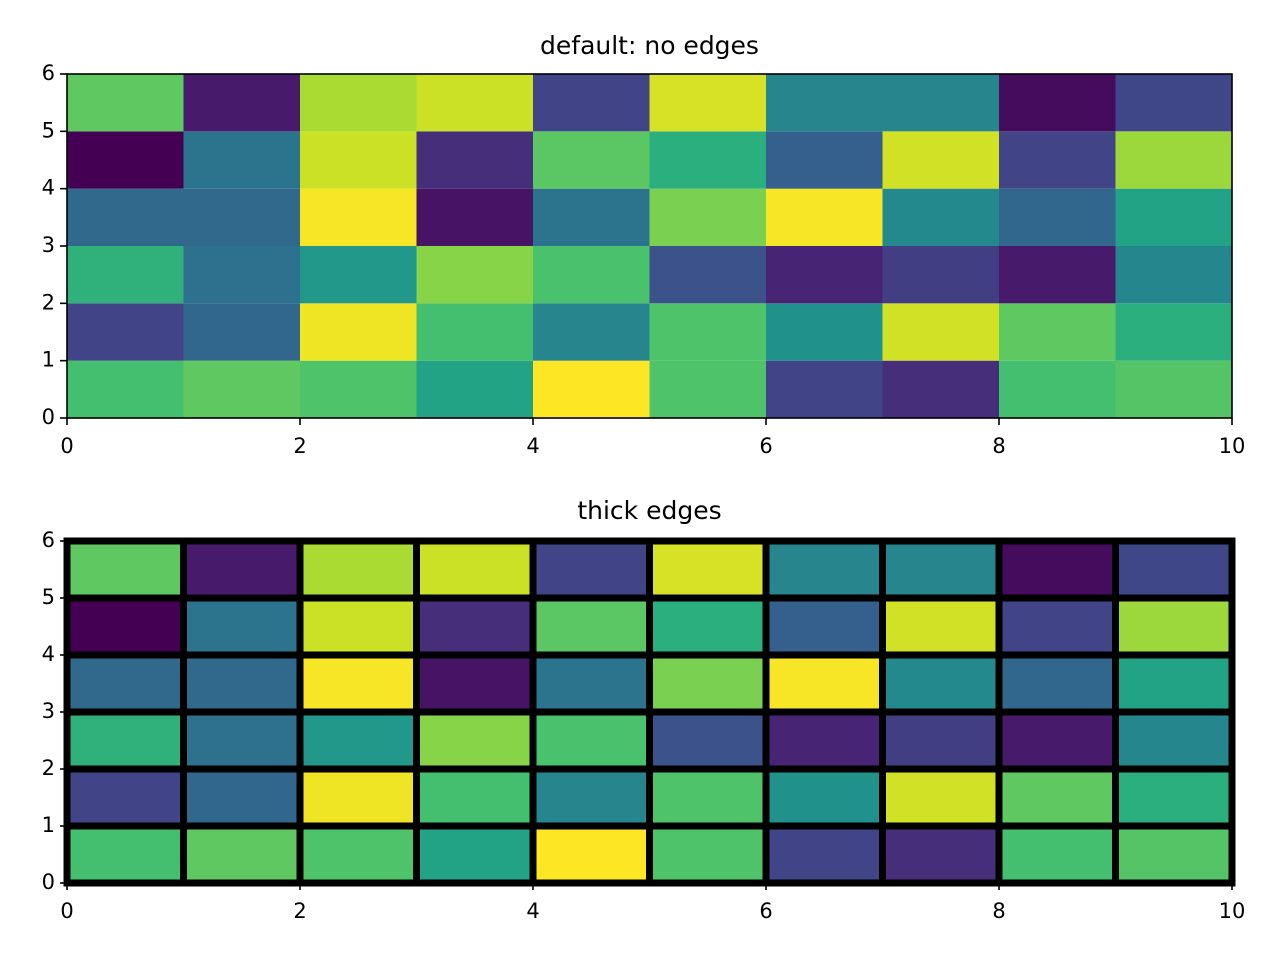 The image size is (1280, 960). Describe the element at coordinates (48, 768) in the screenshot. I see `y-tick-label: 2` at that location.